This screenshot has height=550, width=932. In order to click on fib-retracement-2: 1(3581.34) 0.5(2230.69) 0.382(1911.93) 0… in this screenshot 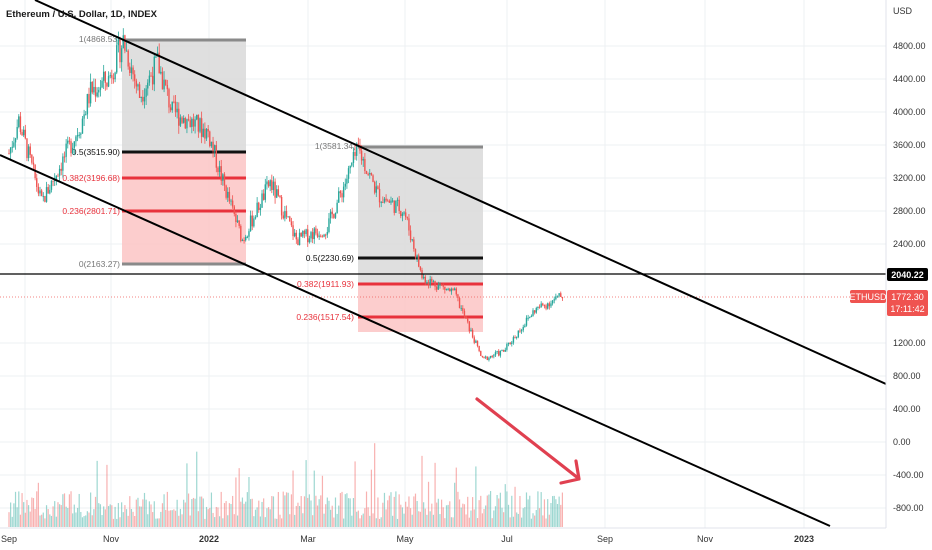, I will do `click(389, 236)`.